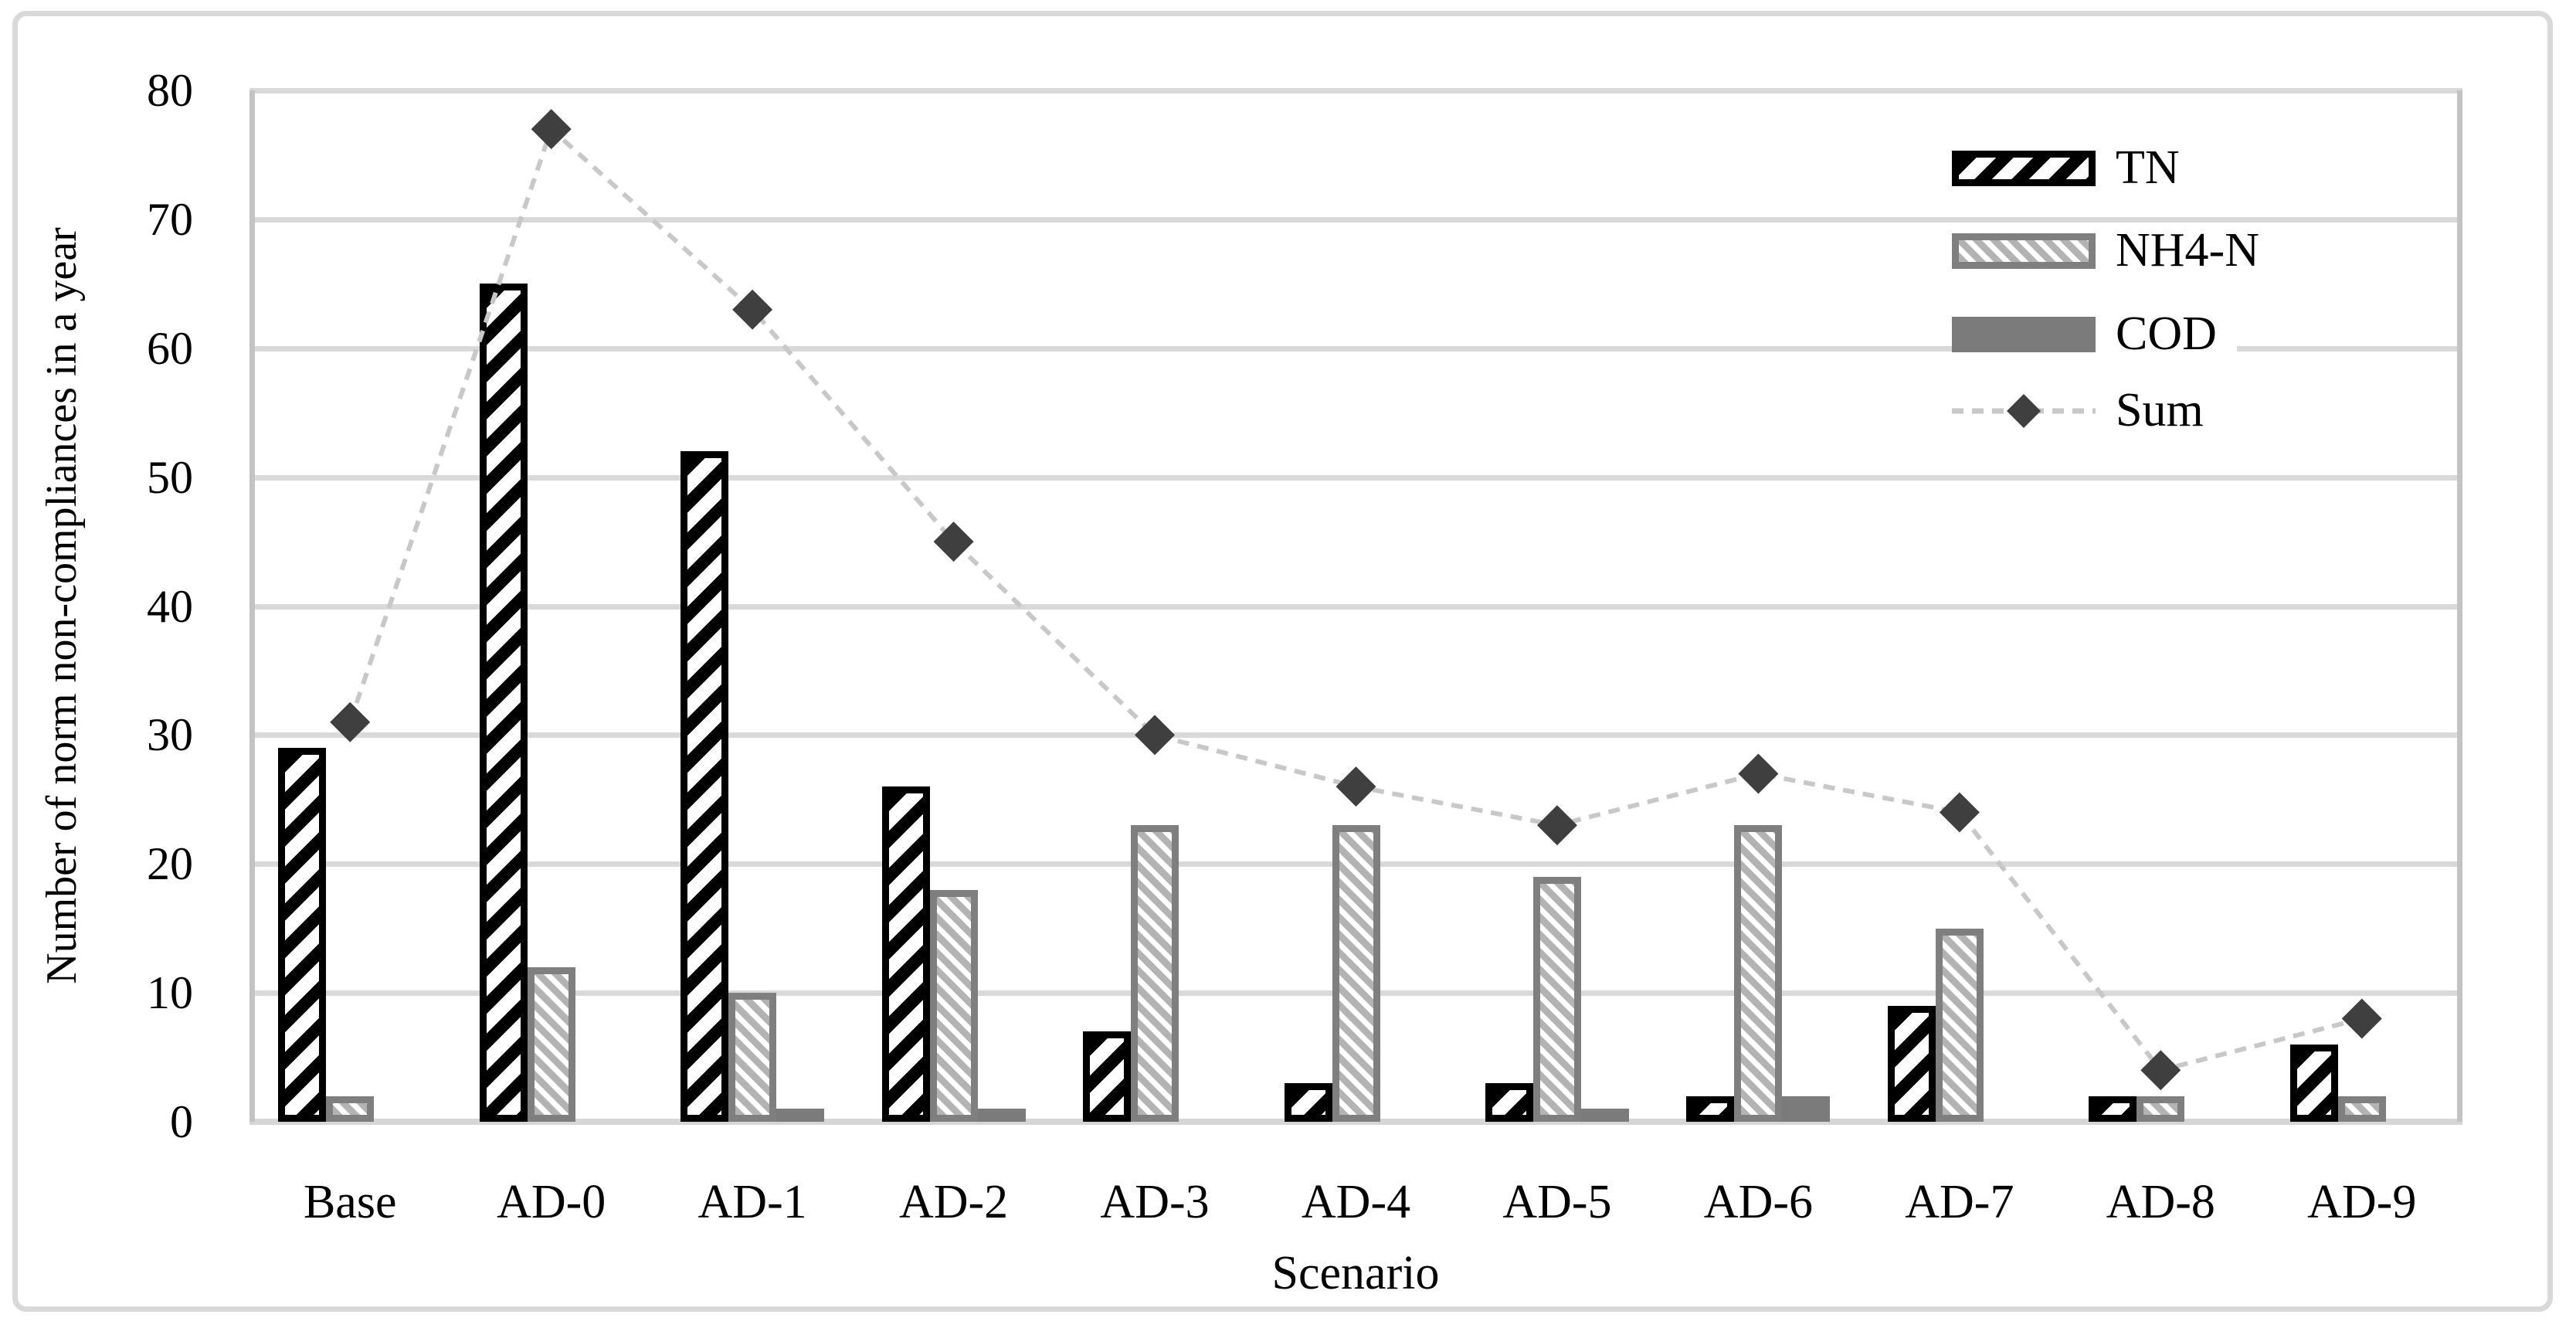 The height and width of the screenshot is (1335, 2576). I want to click on x-category-label: AD-6, so click(1758, 1202).